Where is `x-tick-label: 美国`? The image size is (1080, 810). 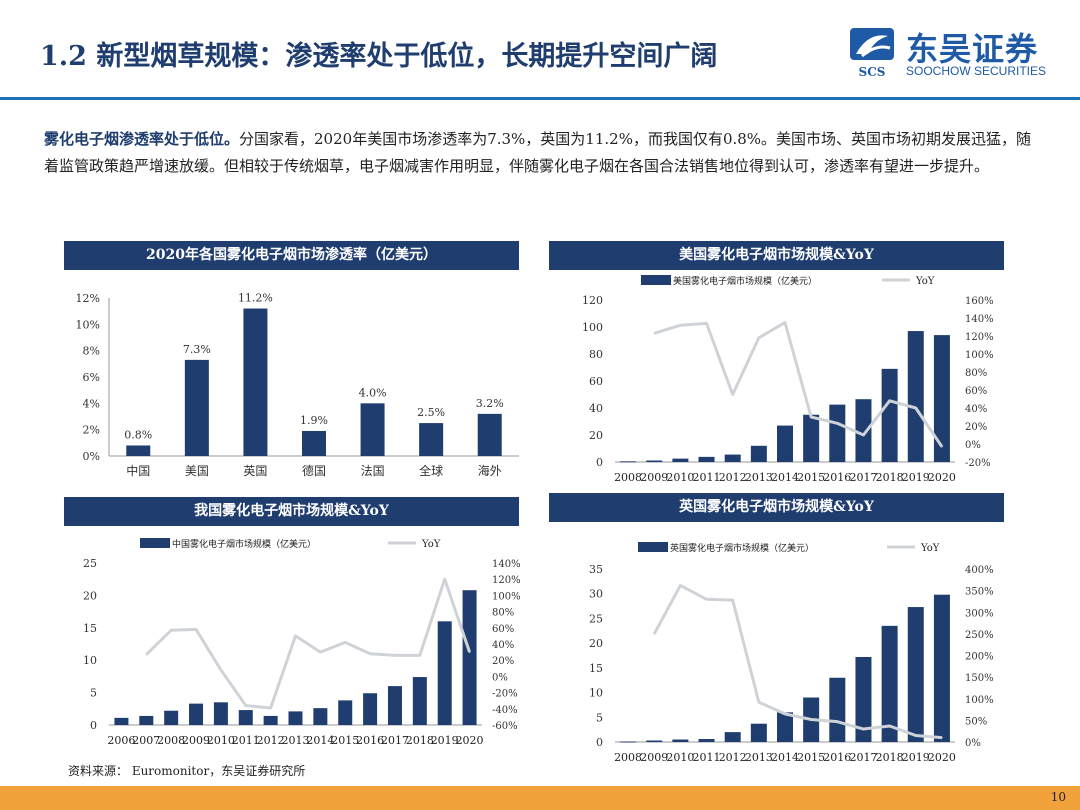
x-tick-label: 美国 is located at coordinates (197, 471).